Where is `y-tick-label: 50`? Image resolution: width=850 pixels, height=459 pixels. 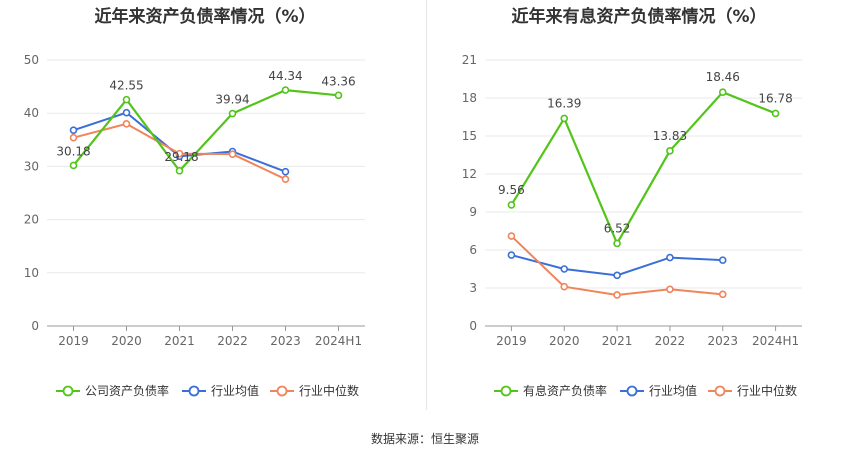
y-tick-label: 50 is located at coordinates (31, 60).